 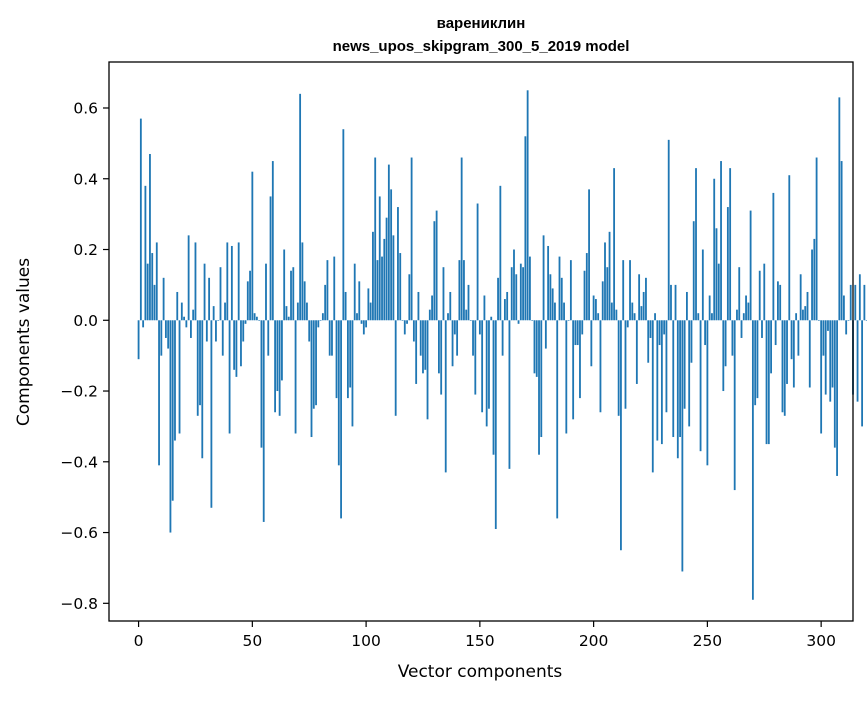 What do you see at coordinates (24, 342) in the screenshot?
I see `y-axis-label: Components values` at bounding box center [24, 342].